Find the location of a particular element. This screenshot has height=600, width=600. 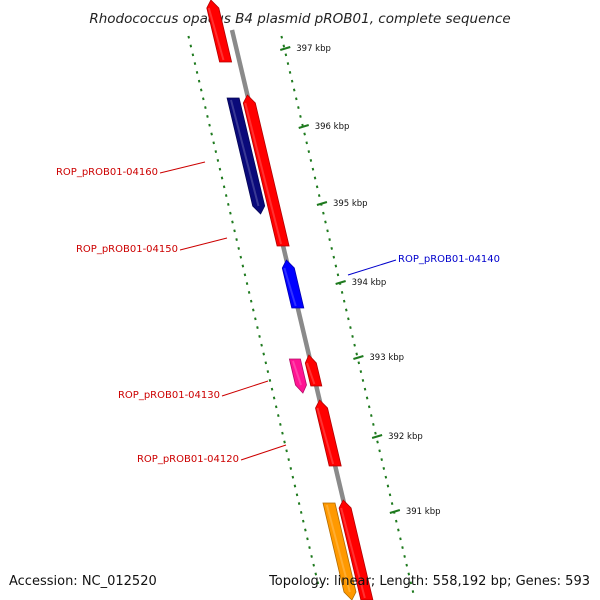

gene-label-ROP_pROB01-04140: ROP_pROB01-04140 is located at coordinates (423, 265).